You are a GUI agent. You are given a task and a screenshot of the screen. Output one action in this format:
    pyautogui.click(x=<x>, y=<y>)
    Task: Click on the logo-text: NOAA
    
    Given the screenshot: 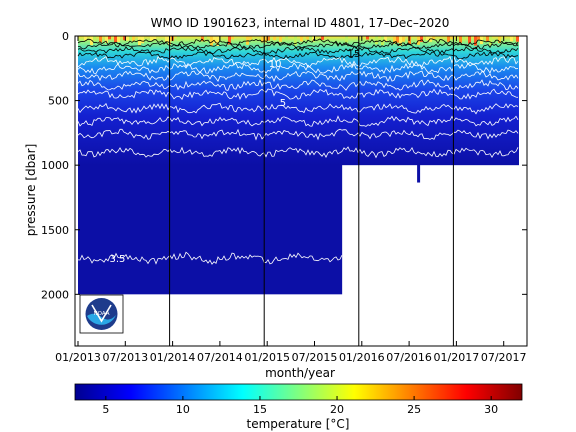 What is the action you would take?
    pyautogui.click(x=101, y=314)
    